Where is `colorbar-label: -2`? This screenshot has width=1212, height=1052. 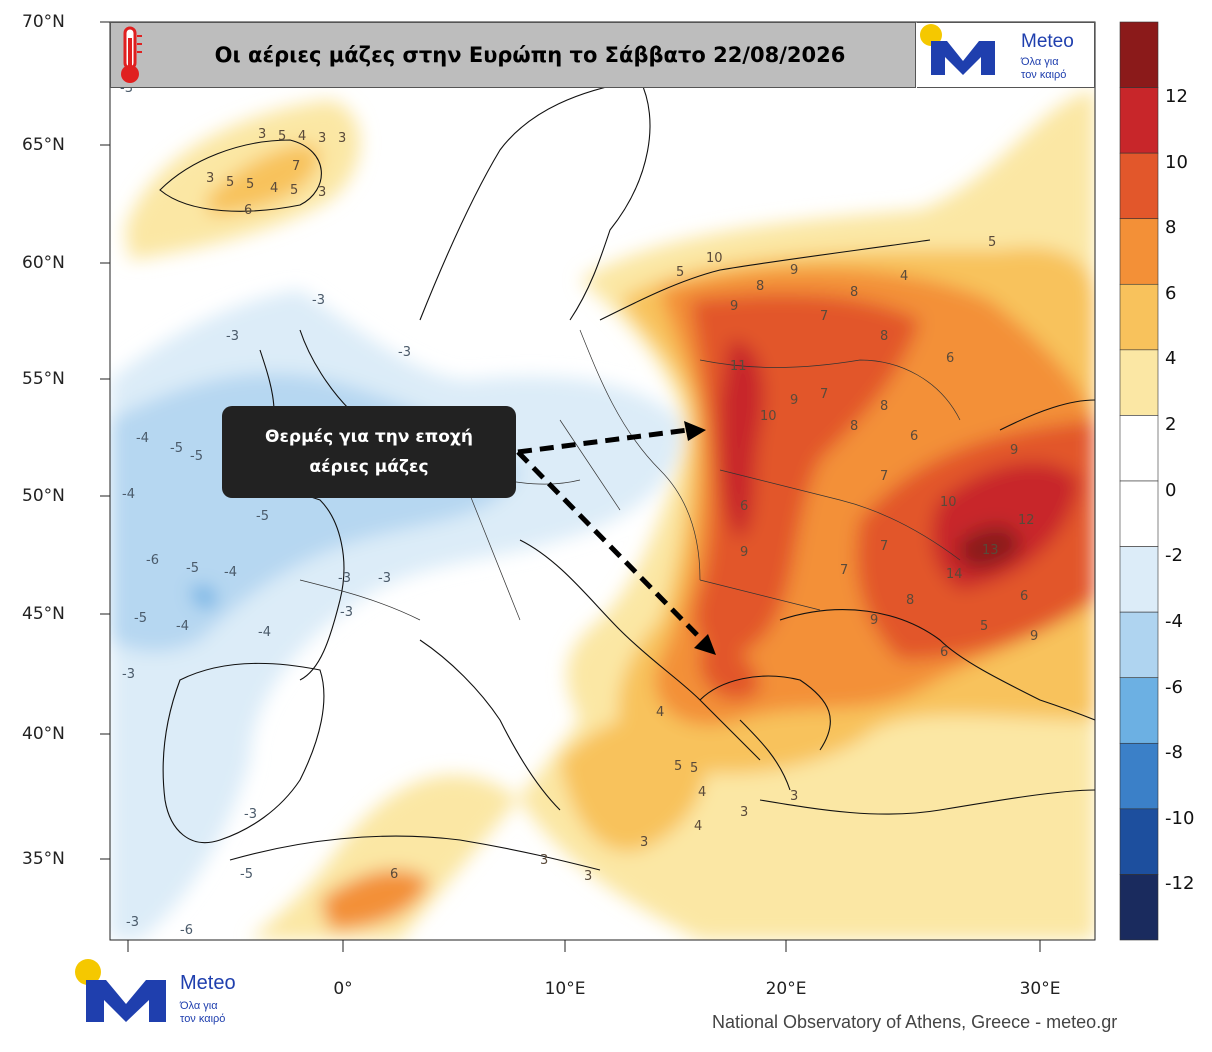 colorbar-label: -2 is located at coordinates (1174, 555).